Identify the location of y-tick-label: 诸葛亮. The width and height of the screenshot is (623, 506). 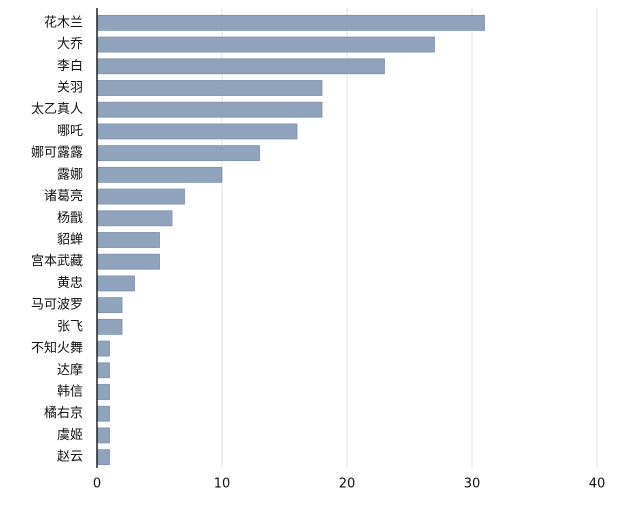
(63, 196).